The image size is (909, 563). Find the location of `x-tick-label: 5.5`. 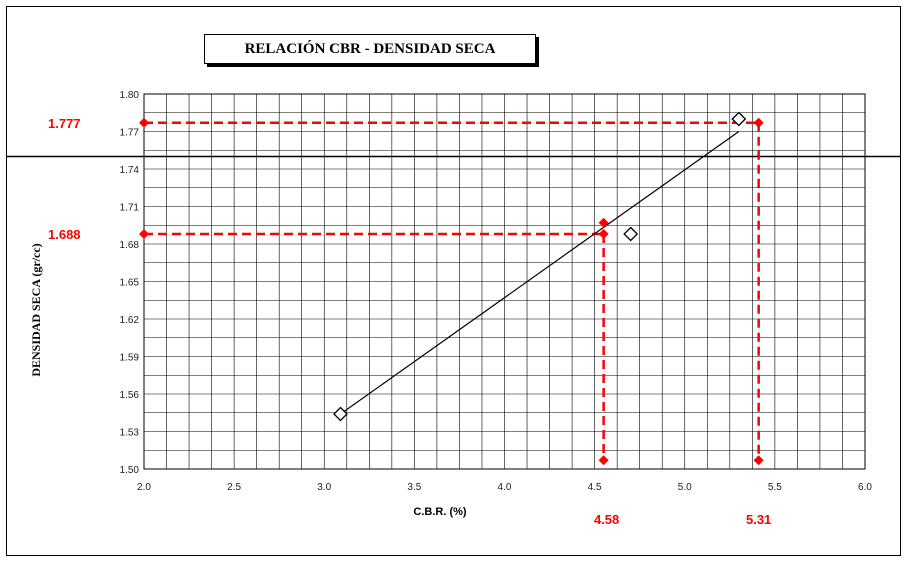

x-tick-label: 5.5 is located at coordinates (775, 487).